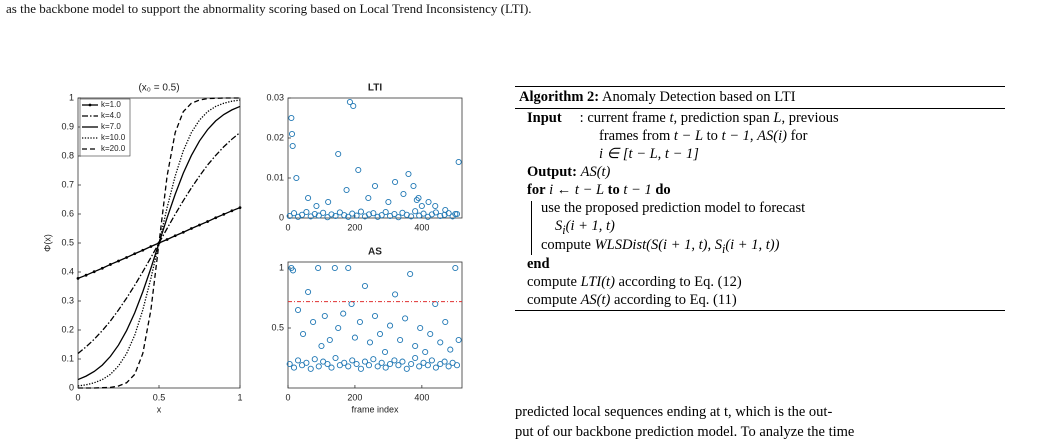 The image size is (1041, 446). Describe the element at coordinates (564, 229) in the screenshot. I see `math: i` at that location.